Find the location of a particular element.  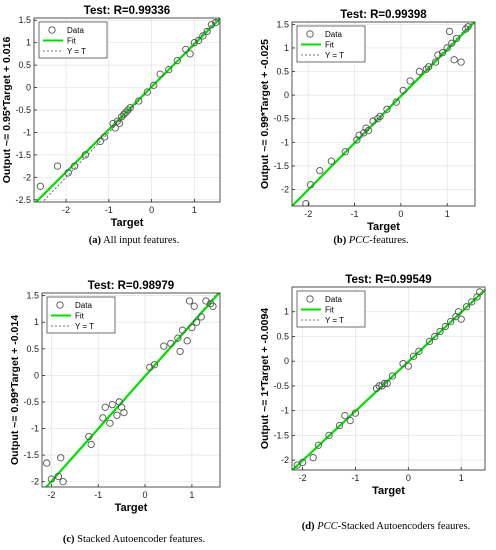

y-axis-label: Output ~= 0.99*Target + -0.025 is located at coordinates (265, 114).